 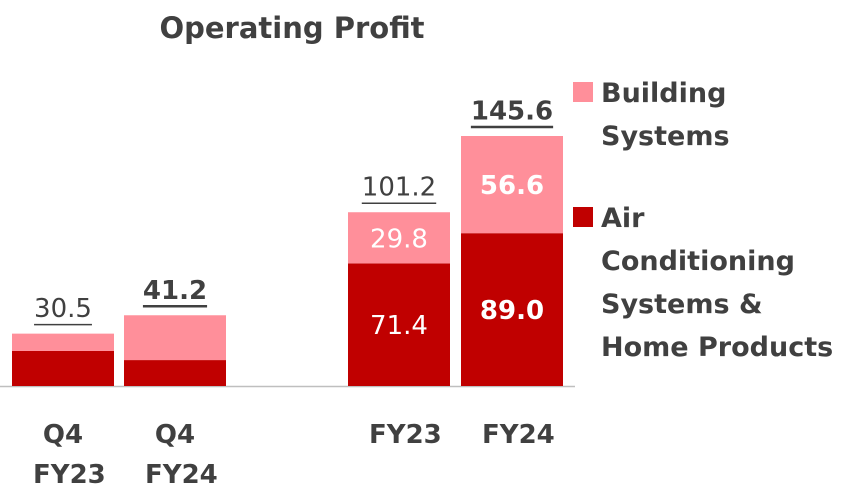 I want to click on value-label: 56.6, so click(x=512, y=186).